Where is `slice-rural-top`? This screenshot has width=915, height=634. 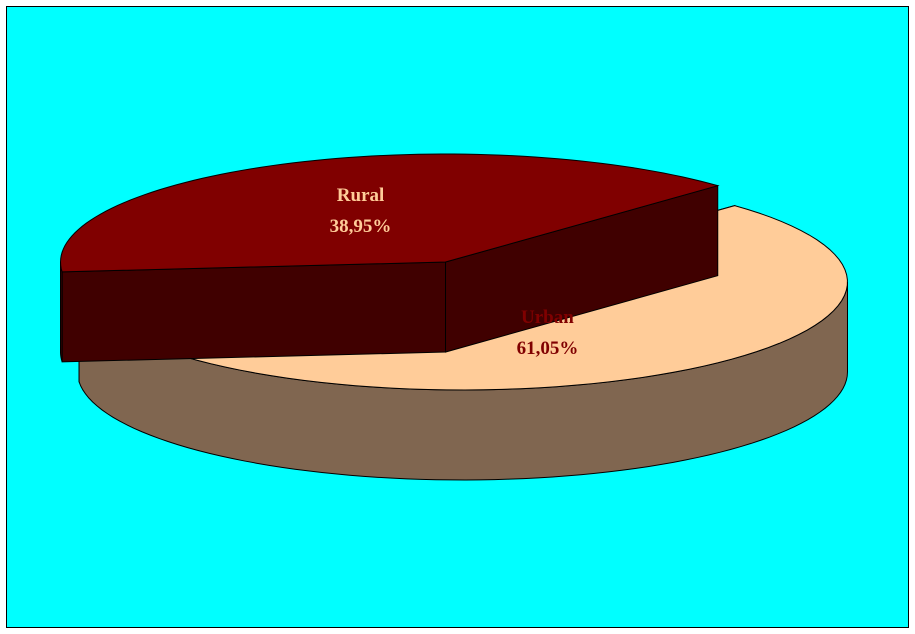
slice-rural-top is located at coordinates (390, 213).